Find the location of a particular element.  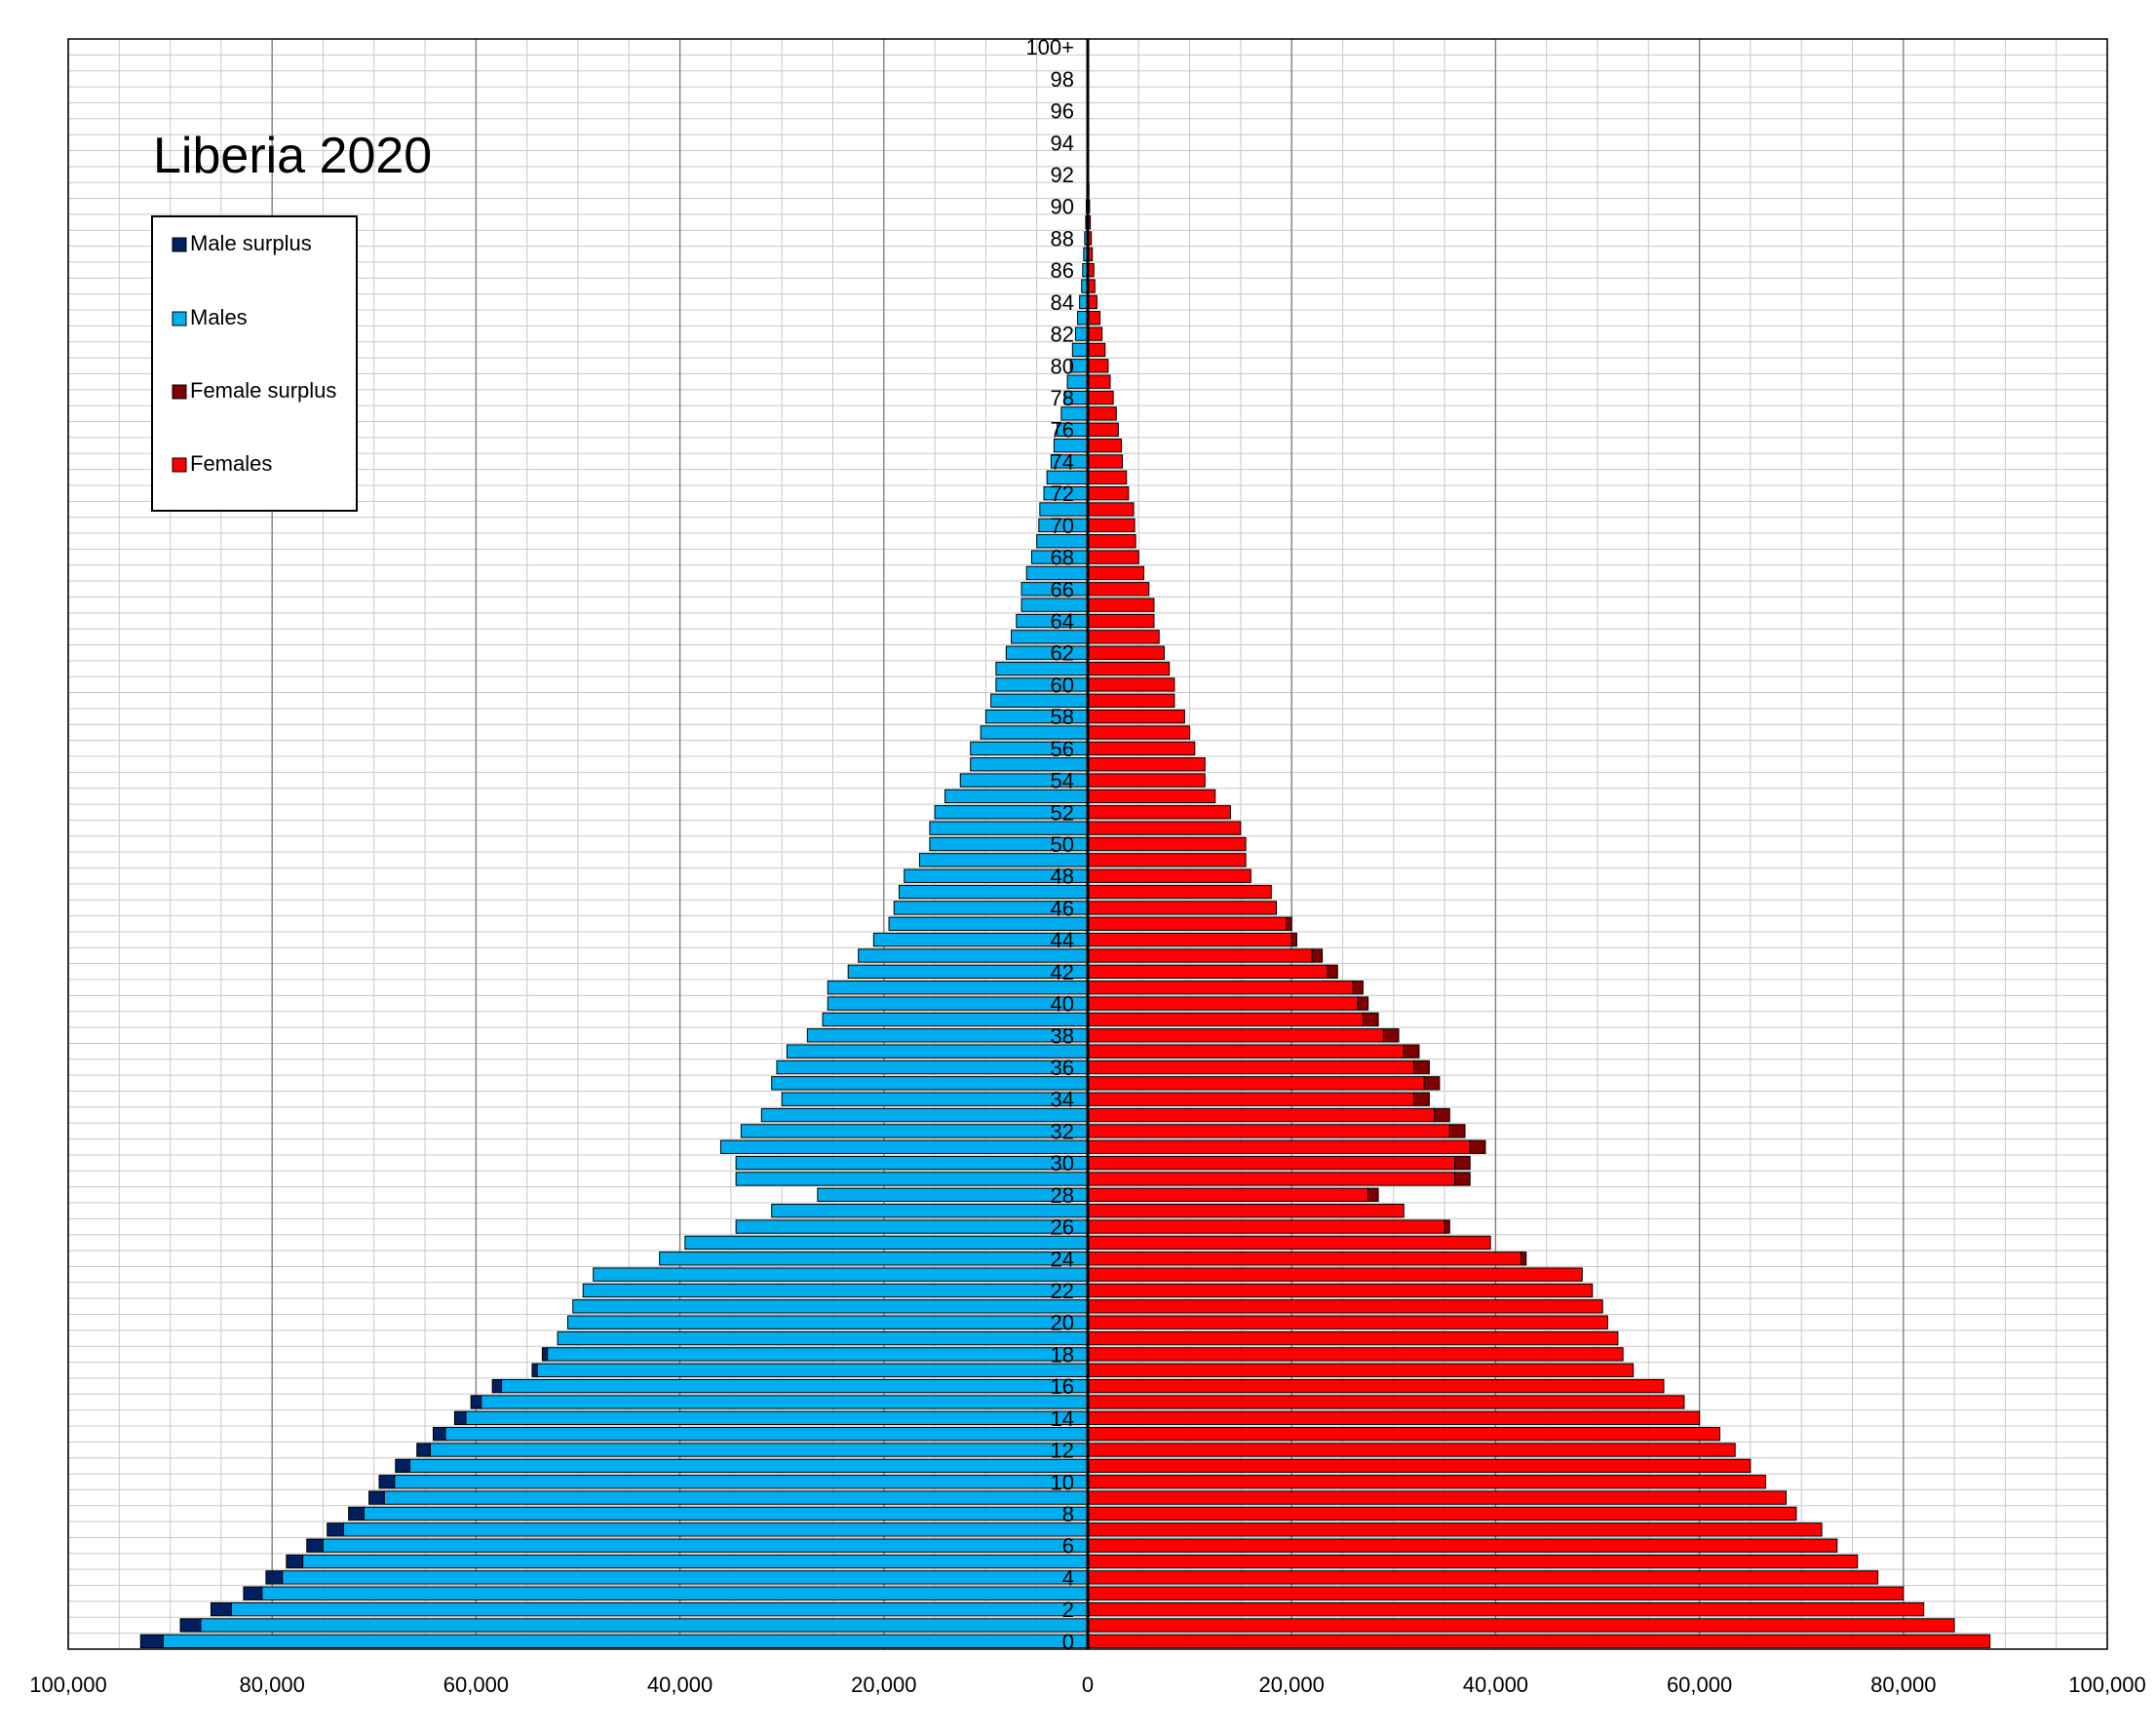

age-label: 50 is located at coordinates (1062, 844).